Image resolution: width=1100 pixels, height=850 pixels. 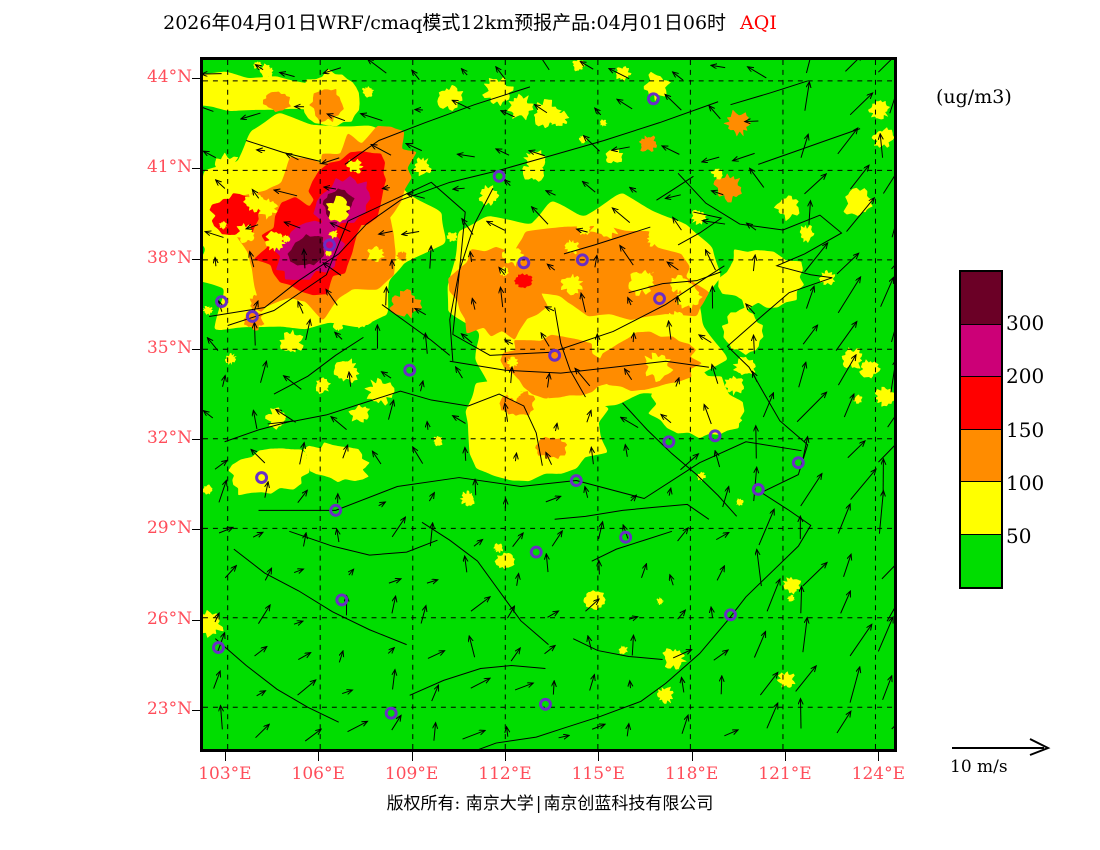 What do you see at coordinates (336, 510) in the screenshot?
I see `city-marker-chongqing` at bounding box center [336, 510].